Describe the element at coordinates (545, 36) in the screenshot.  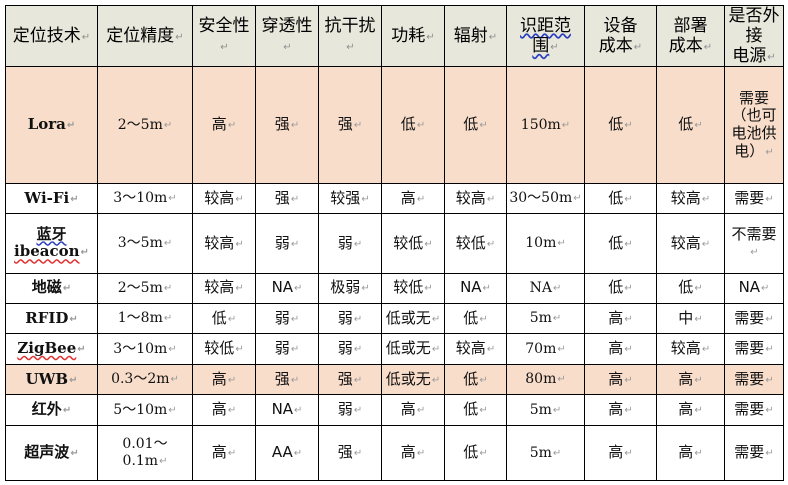
I see `column-header-7: 识距范 围↵` at that location.